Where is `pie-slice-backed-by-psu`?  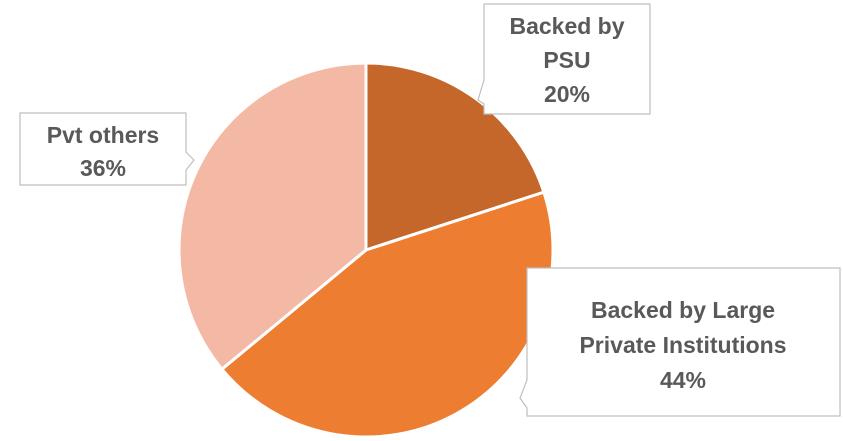 pie-slice-backed-by-psu is located at coordinates (455, 157).